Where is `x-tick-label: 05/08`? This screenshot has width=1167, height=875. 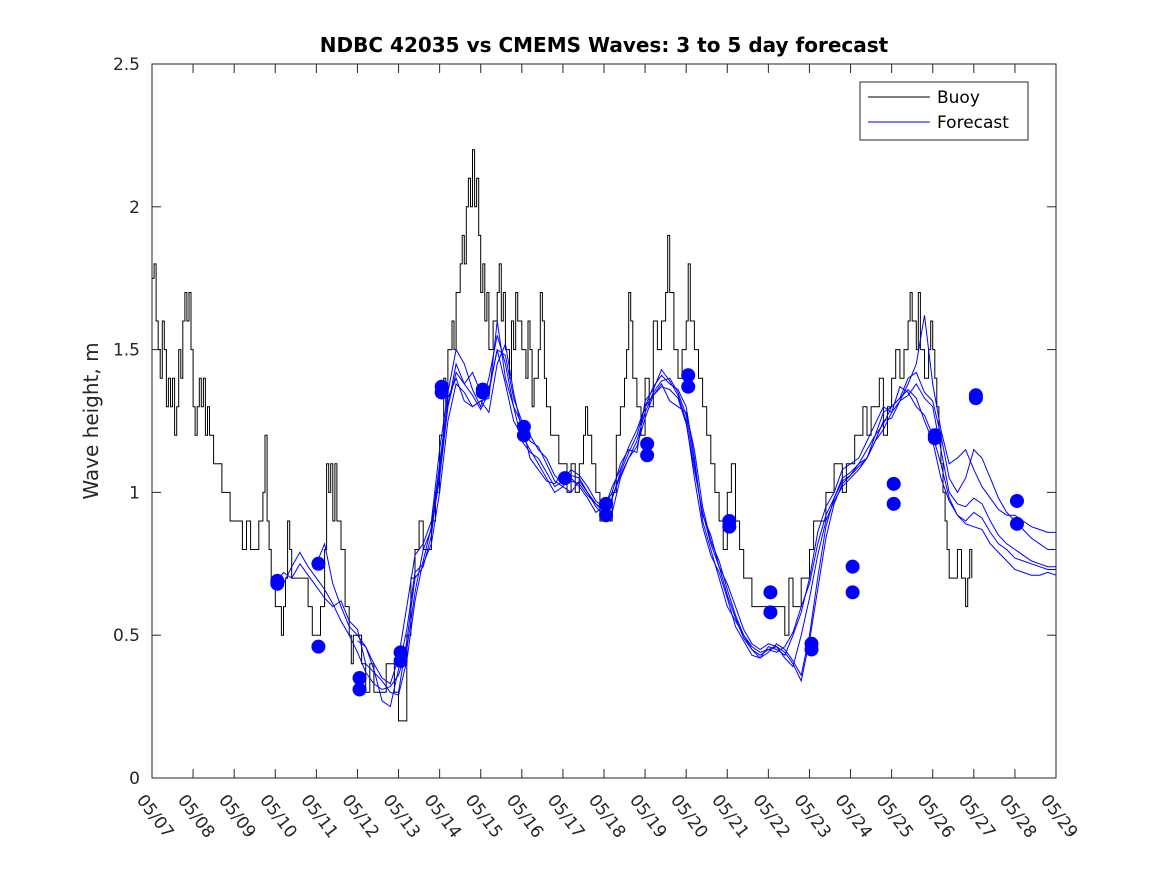 x-tick-label: 05/08 is located at coordinates (195, 816).